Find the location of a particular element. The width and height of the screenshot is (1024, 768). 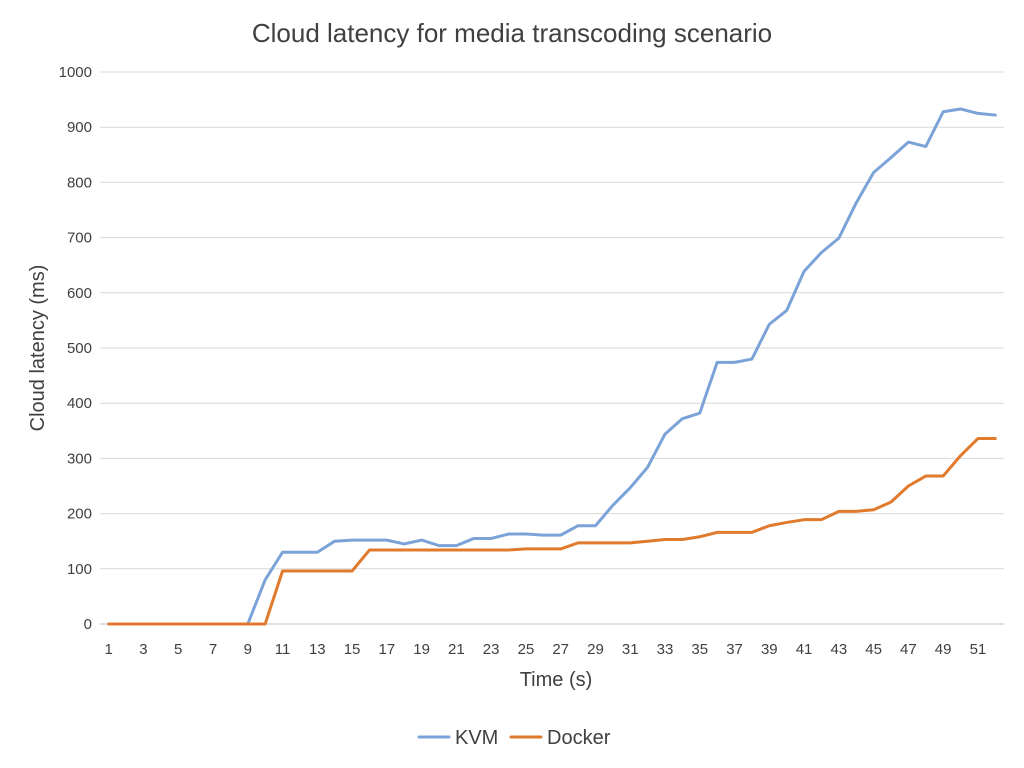

x-axis-title: Time (s) is located at coordinates (556, 680).